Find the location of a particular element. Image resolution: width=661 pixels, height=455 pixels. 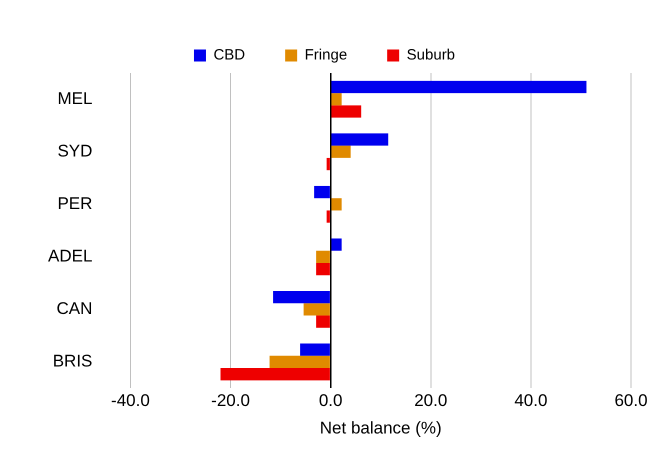

legend-label: Suburb is located at coordinates (431, 55).